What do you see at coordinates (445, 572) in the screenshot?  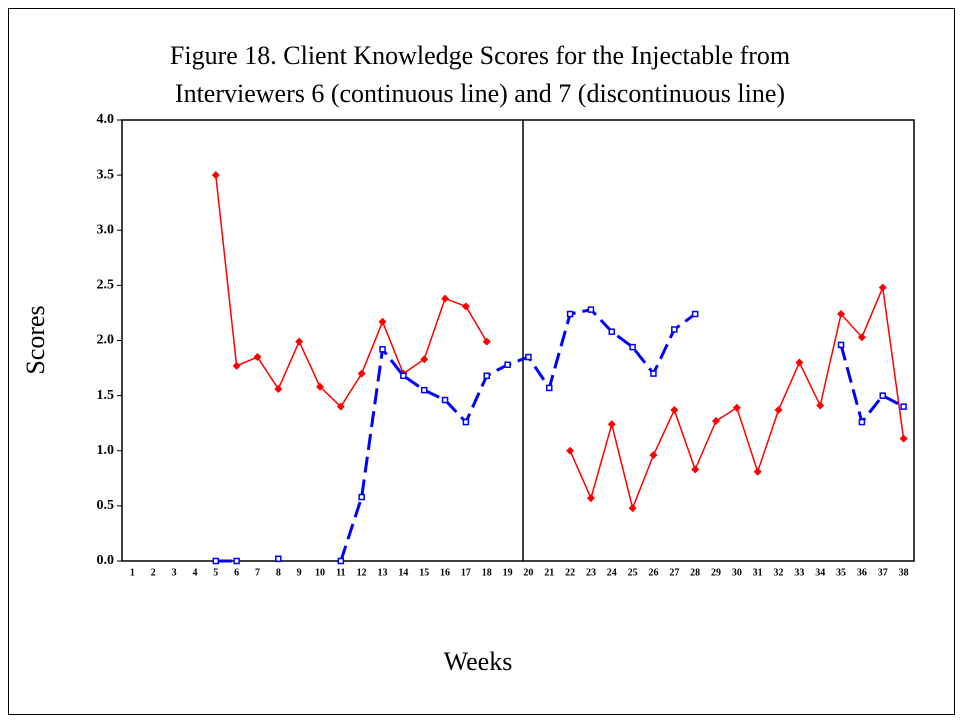 I see `x-tick-label: 16` at bounding box center [445, 572].